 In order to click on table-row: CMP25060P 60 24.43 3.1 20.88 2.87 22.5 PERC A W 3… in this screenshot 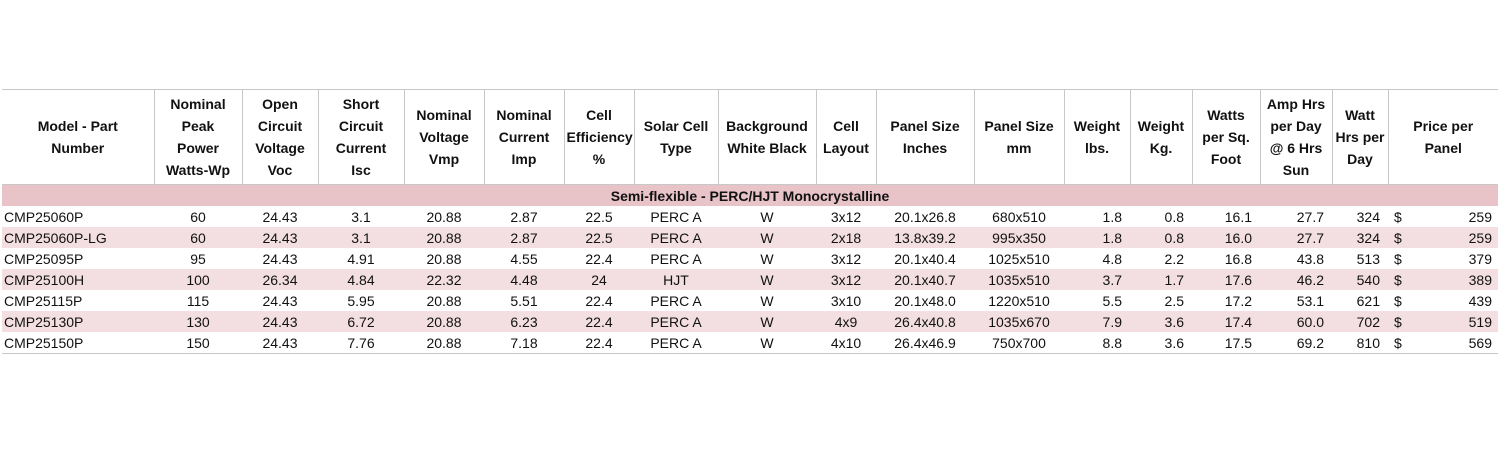, I will do `click(750, 216)`.